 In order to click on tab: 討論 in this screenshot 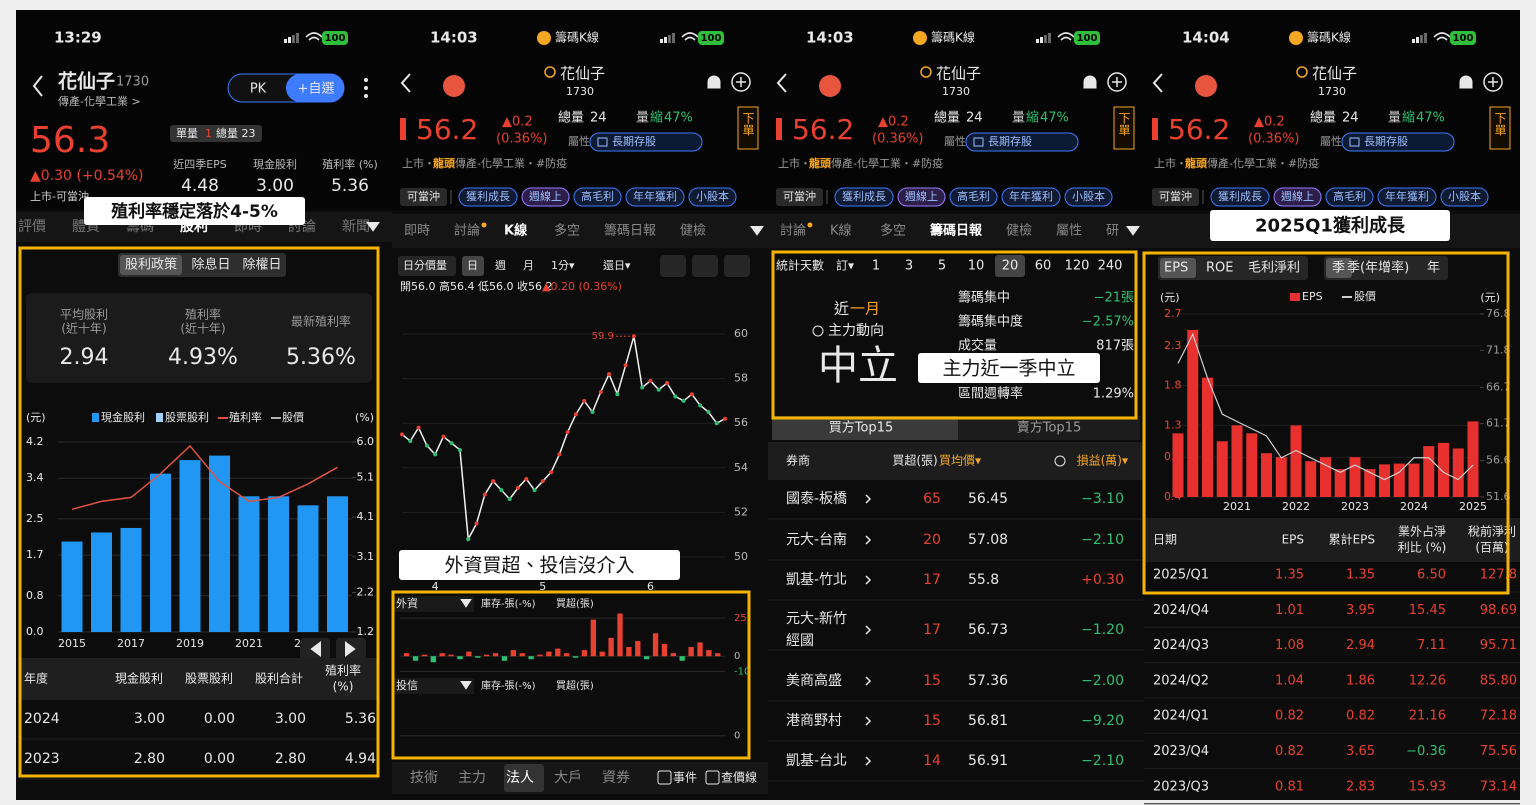, I will do `click(793, 231)`.